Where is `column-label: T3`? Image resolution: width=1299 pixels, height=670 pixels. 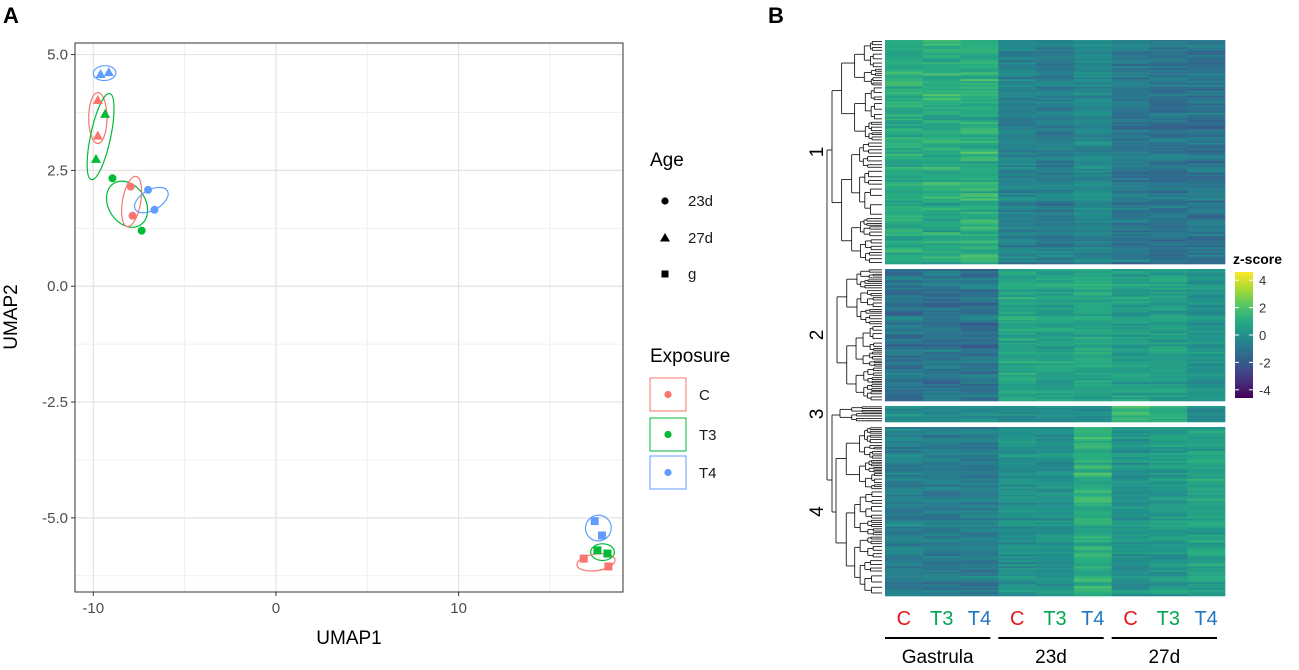 column-label: T3 is located at coordinates (1168, 619).